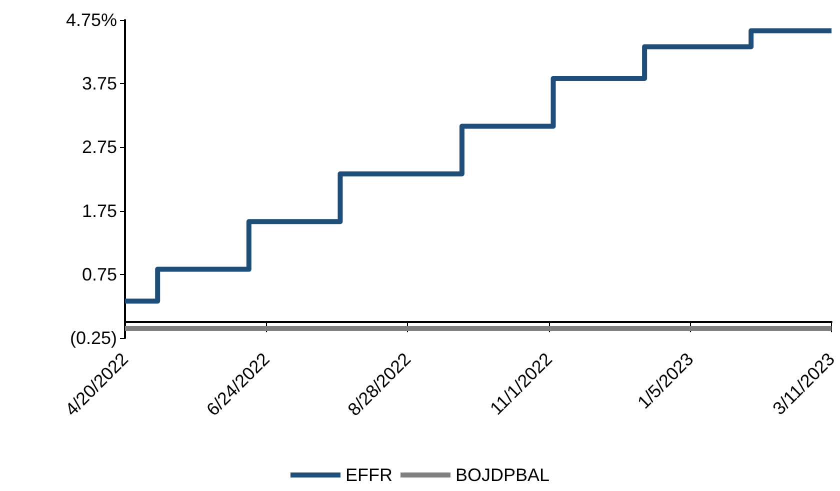 The image size is (840, 491). I want to click on y-tick-label: 3.75, so click(99, 84).